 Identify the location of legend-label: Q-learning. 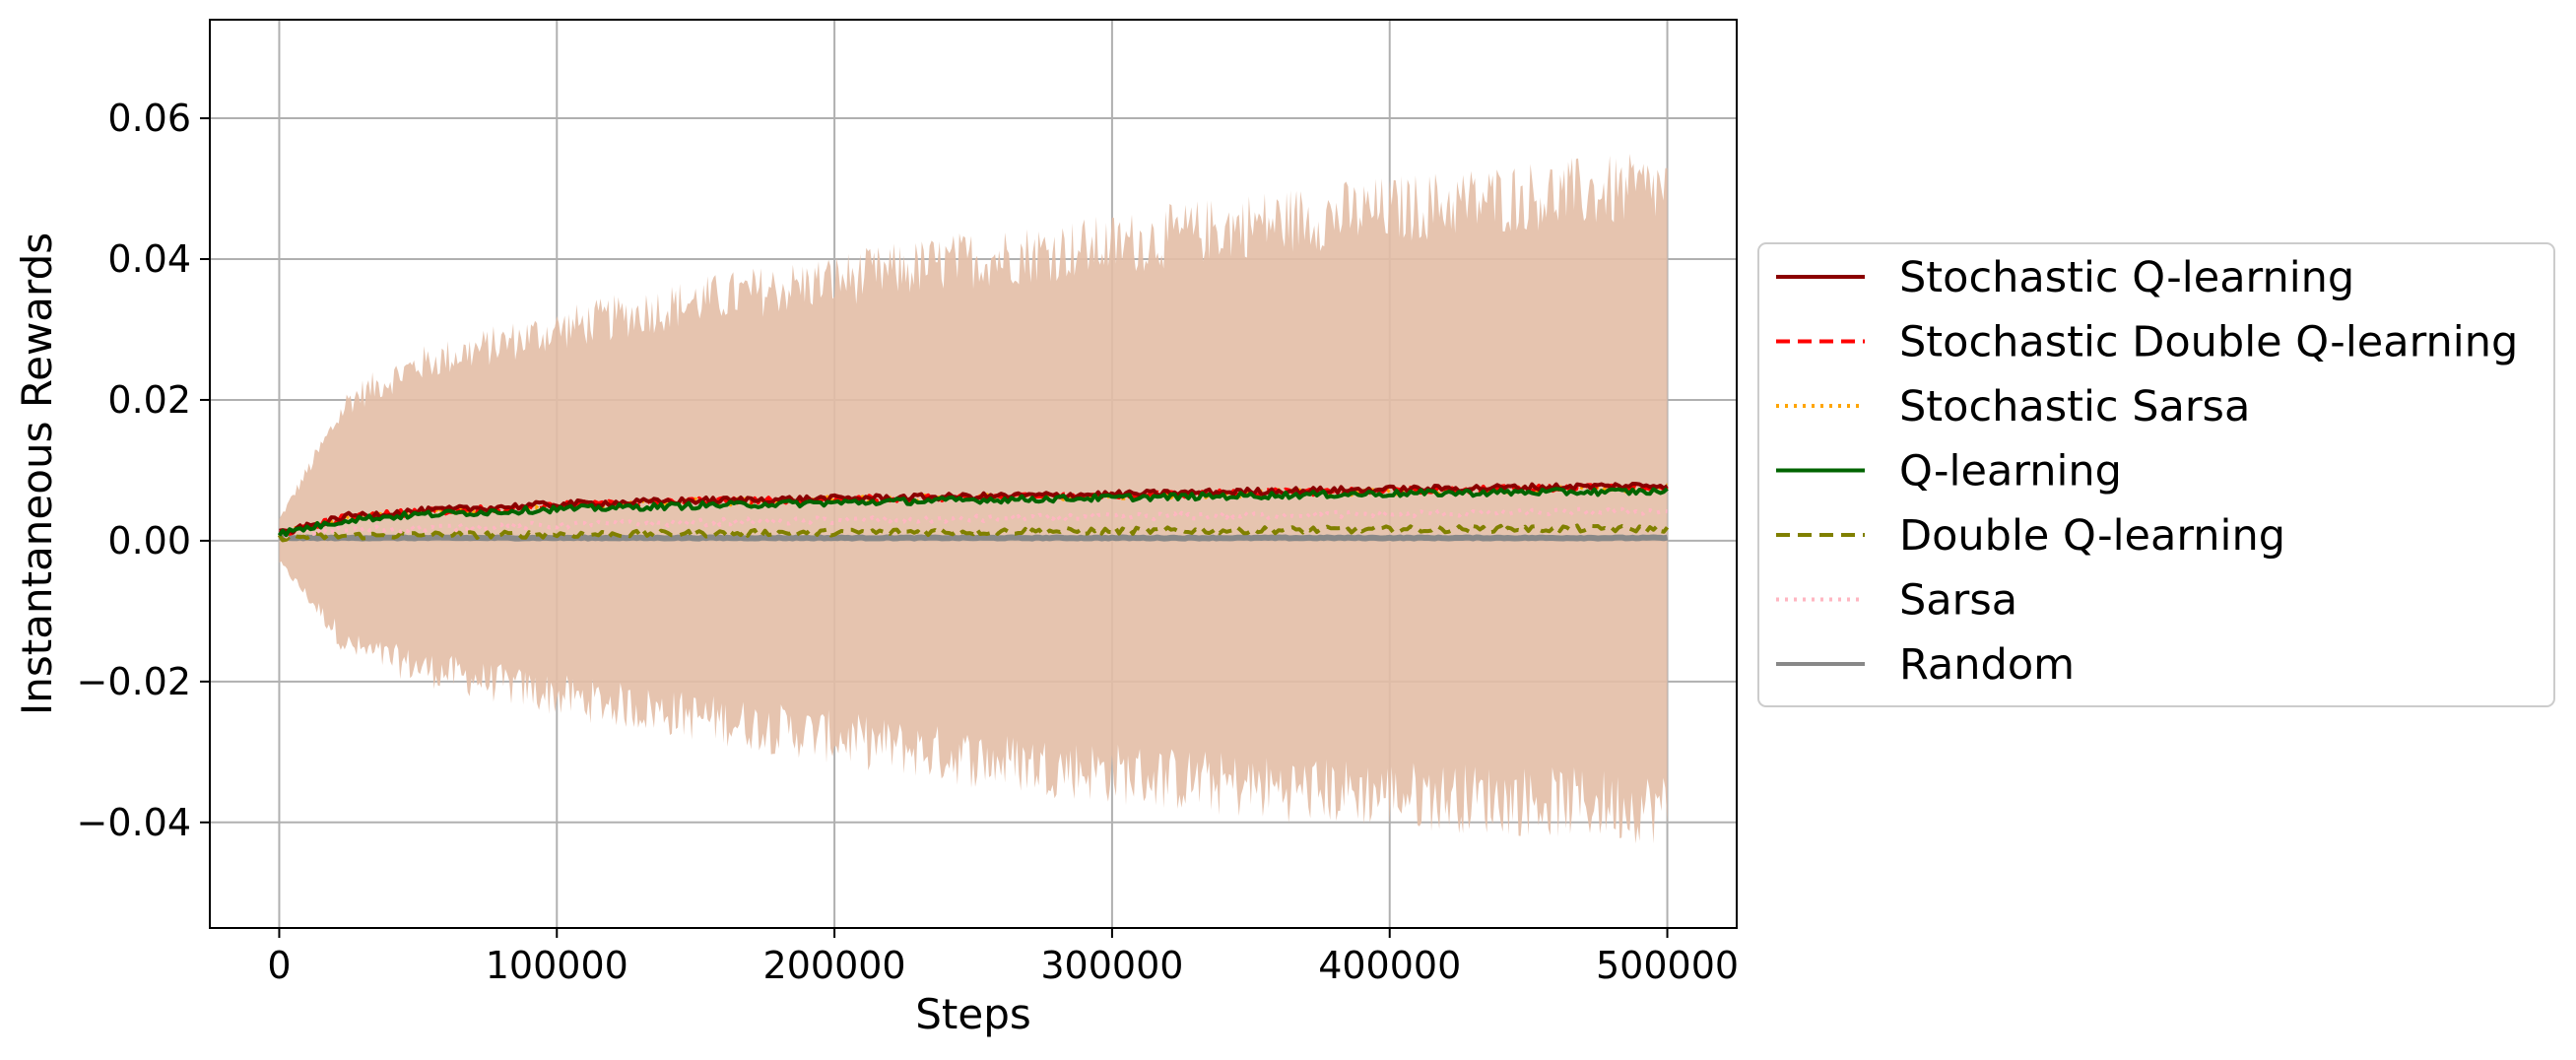
(2011, 472).